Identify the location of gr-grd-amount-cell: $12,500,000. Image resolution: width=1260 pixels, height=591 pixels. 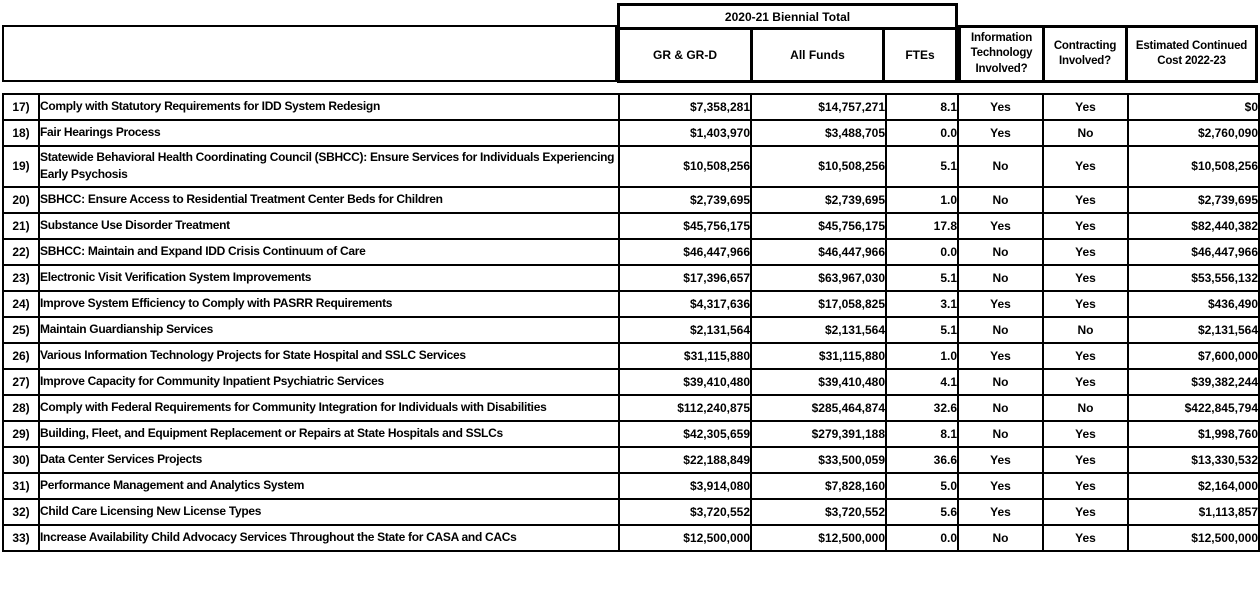
(685, 537).